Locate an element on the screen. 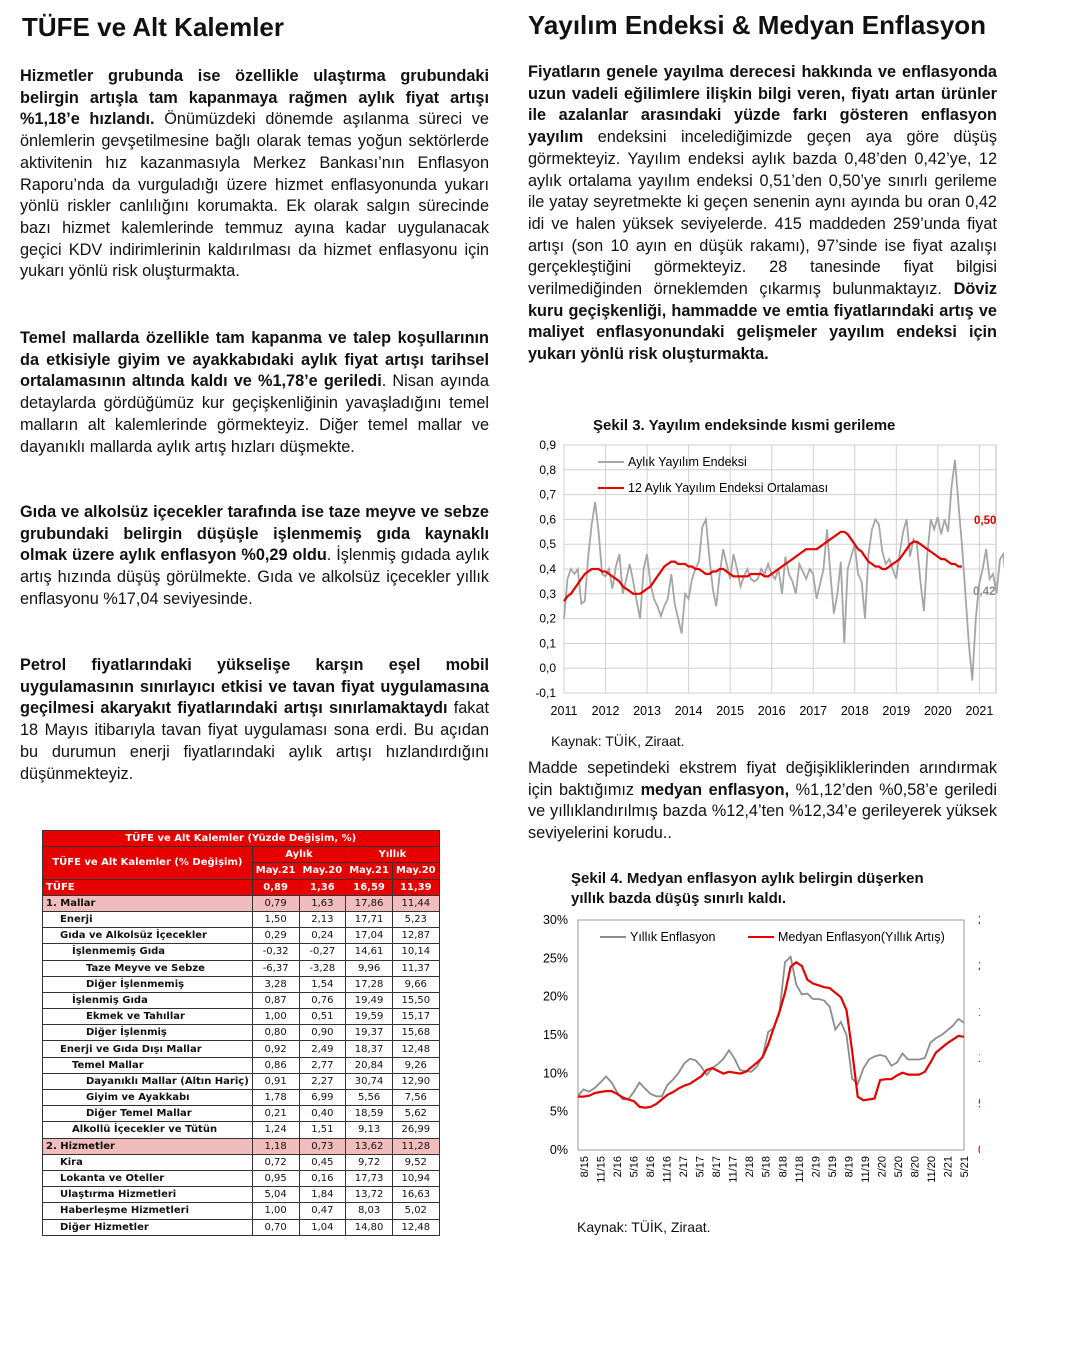 The width and height of the screenshot is (1072, 1372). table-row: Kira 0,72 0,45 9,72 9,52 is located at coordinates (241, 1162).